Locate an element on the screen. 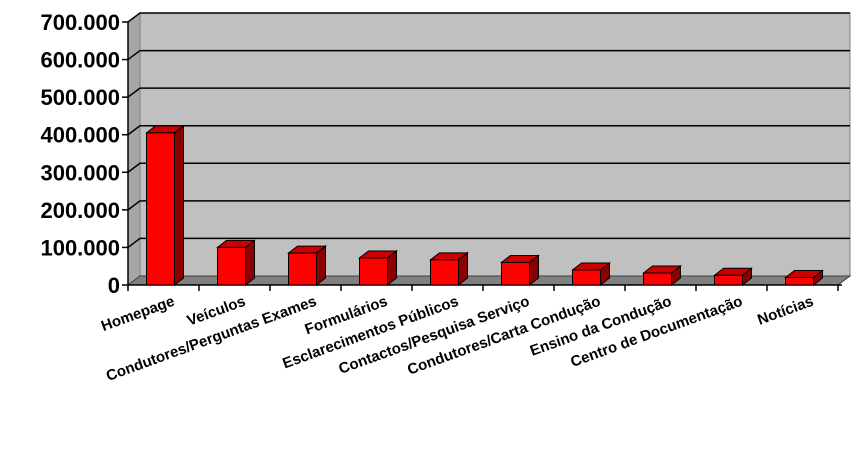  y-tick-label: 500.000 is located at coordinates (80, 97).